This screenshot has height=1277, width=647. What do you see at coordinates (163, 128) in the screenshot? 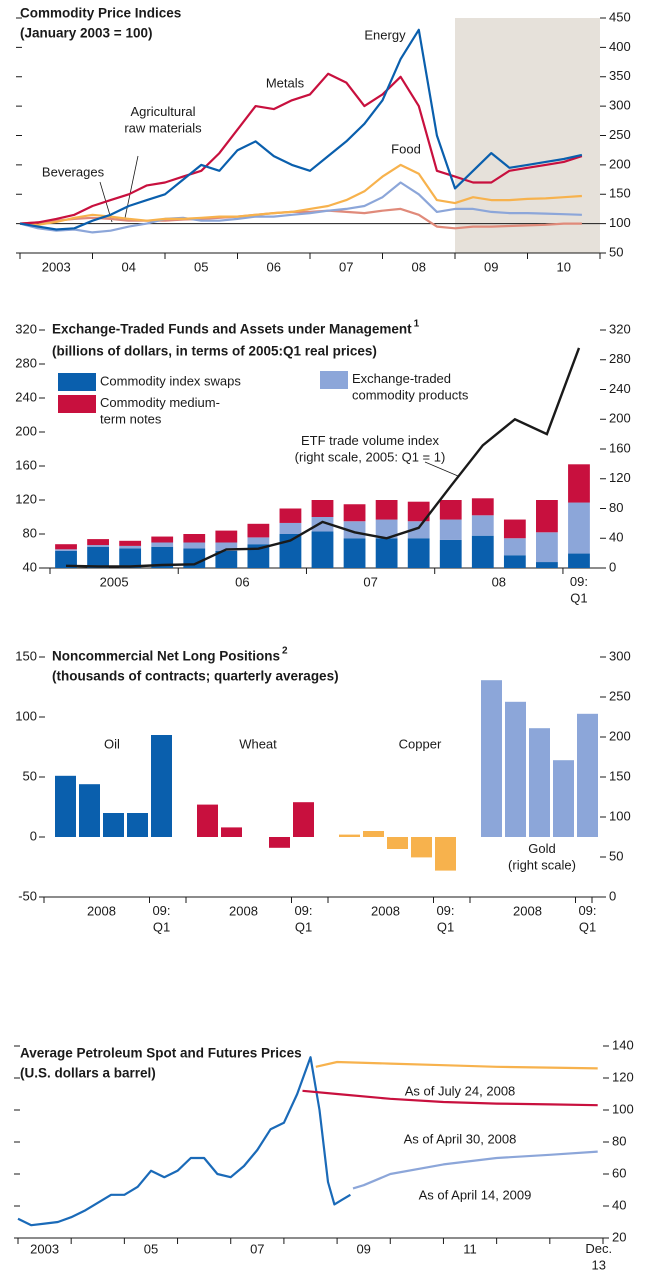
I see `text-line: raw materials` at bounding box center [163, 128].